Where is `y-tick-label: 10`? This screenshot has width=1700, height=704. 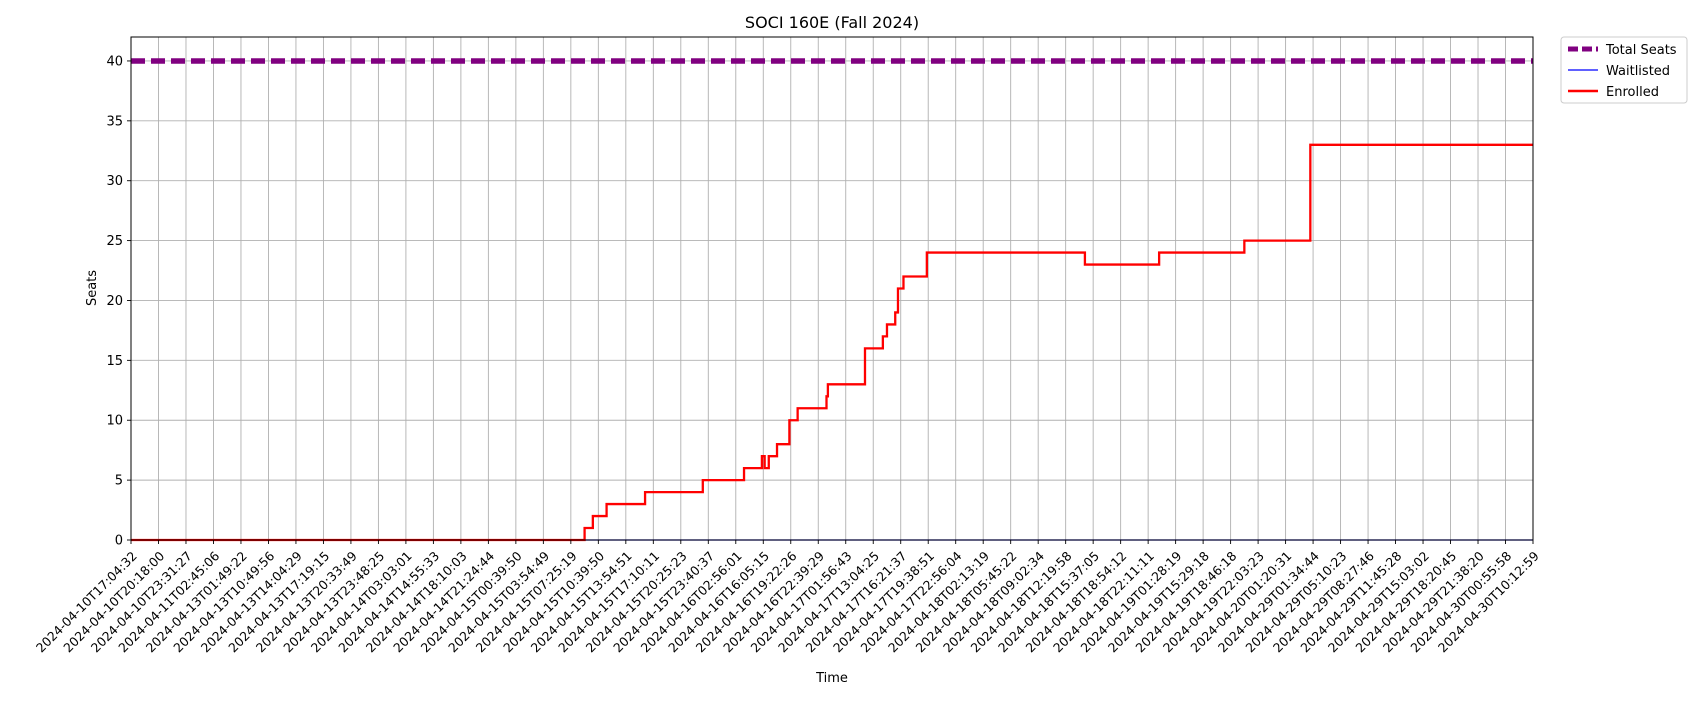
y-tick-label: 10 is located at coordinates (114, 421).